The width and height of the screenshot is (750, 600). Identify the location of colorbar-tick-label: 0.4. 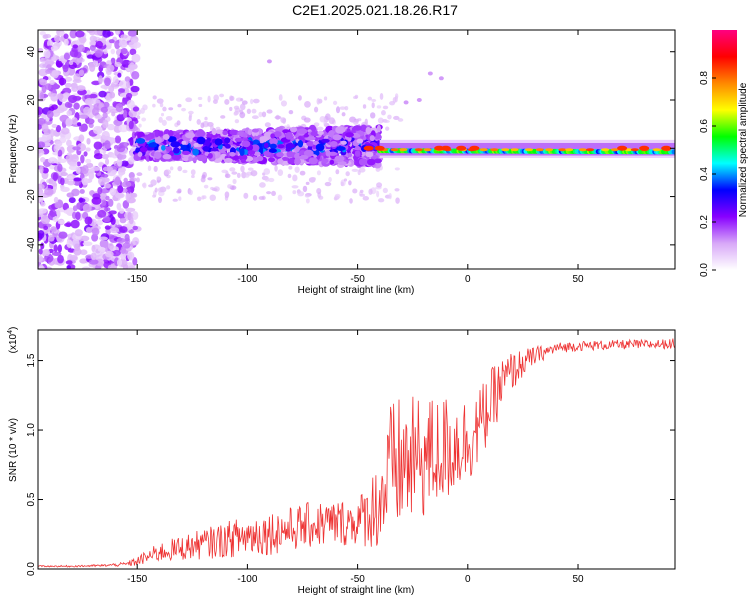
(704, 174).